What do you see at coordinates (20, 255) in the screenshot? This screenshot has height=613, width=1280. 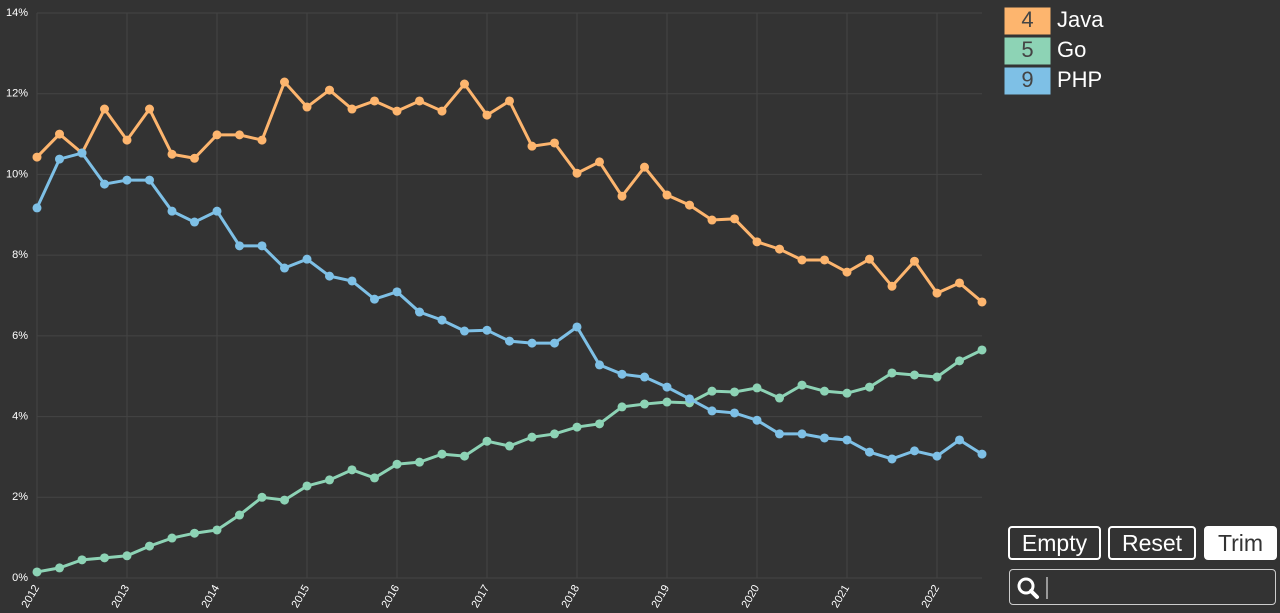 I see `y-tick-label: 8%` at bounding box center [20, 255].